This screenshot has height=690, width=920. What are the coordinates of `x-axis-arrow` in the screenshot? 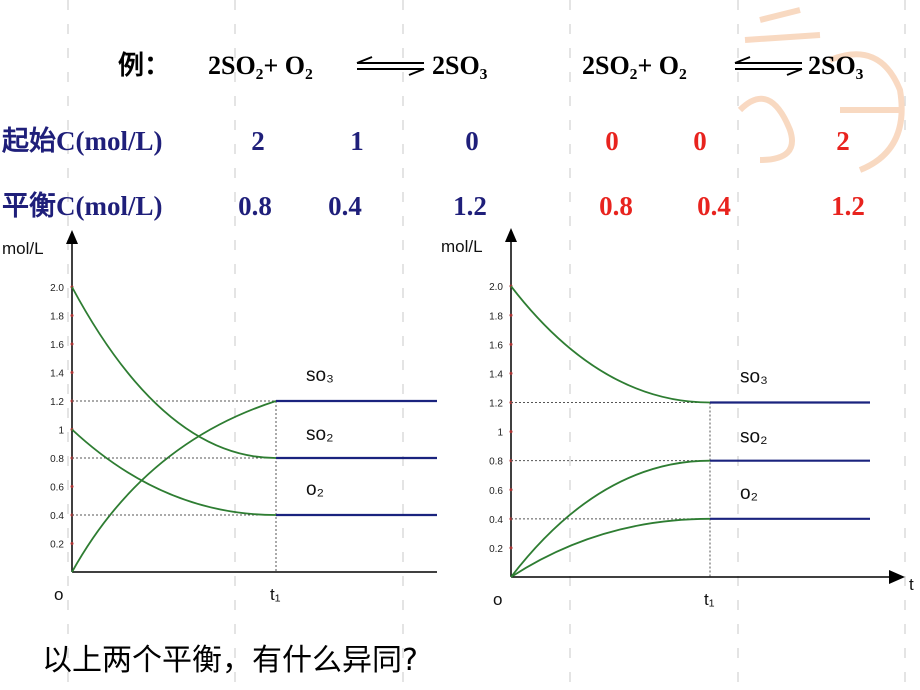 It's located at (897, 577).